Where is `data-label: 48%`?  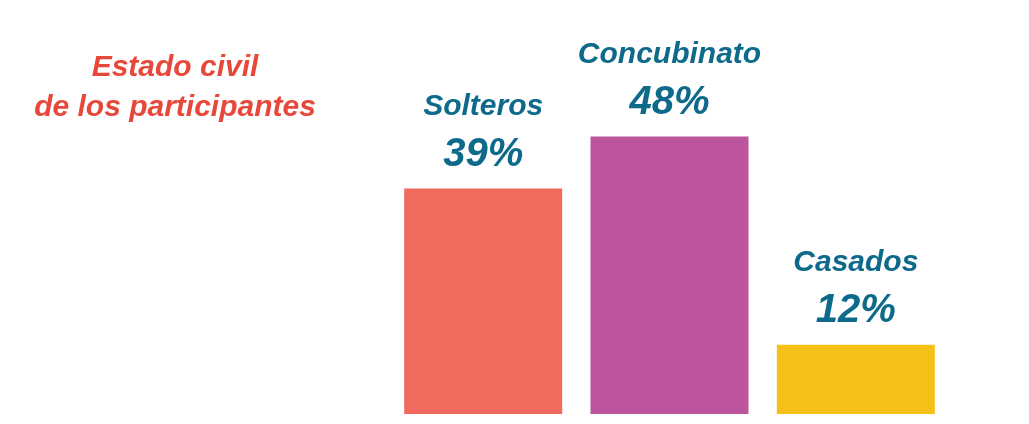
data-label: 48% is located at coordinates (669, 99).